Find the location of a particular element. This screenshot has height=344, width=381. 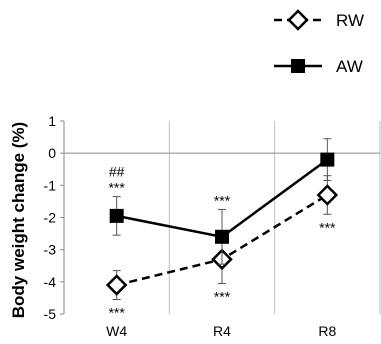

x-tick-label: W4 is located at coordinates (116, 331).